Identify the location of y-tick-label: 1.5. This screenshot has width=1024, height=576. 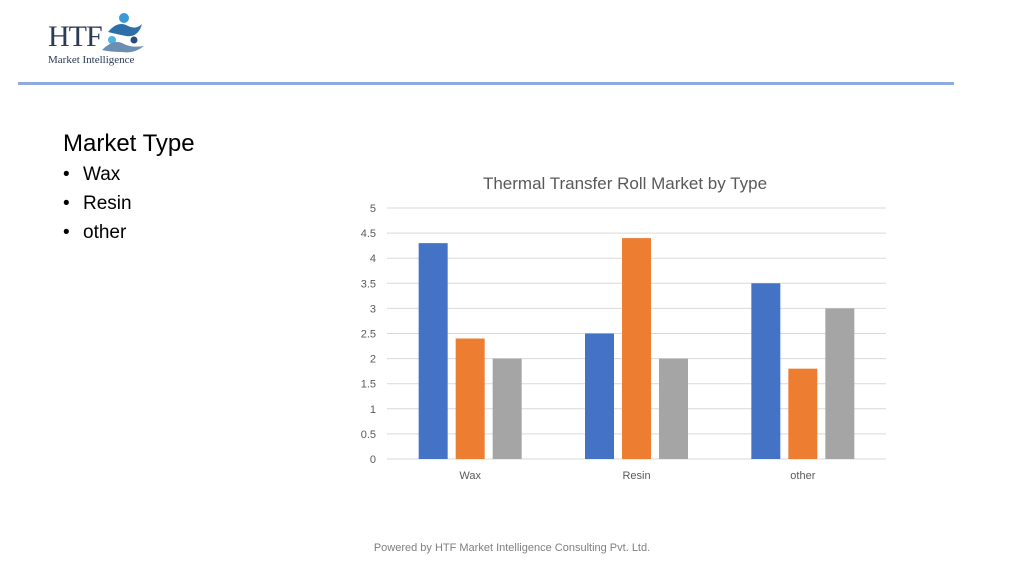
(368, 385).